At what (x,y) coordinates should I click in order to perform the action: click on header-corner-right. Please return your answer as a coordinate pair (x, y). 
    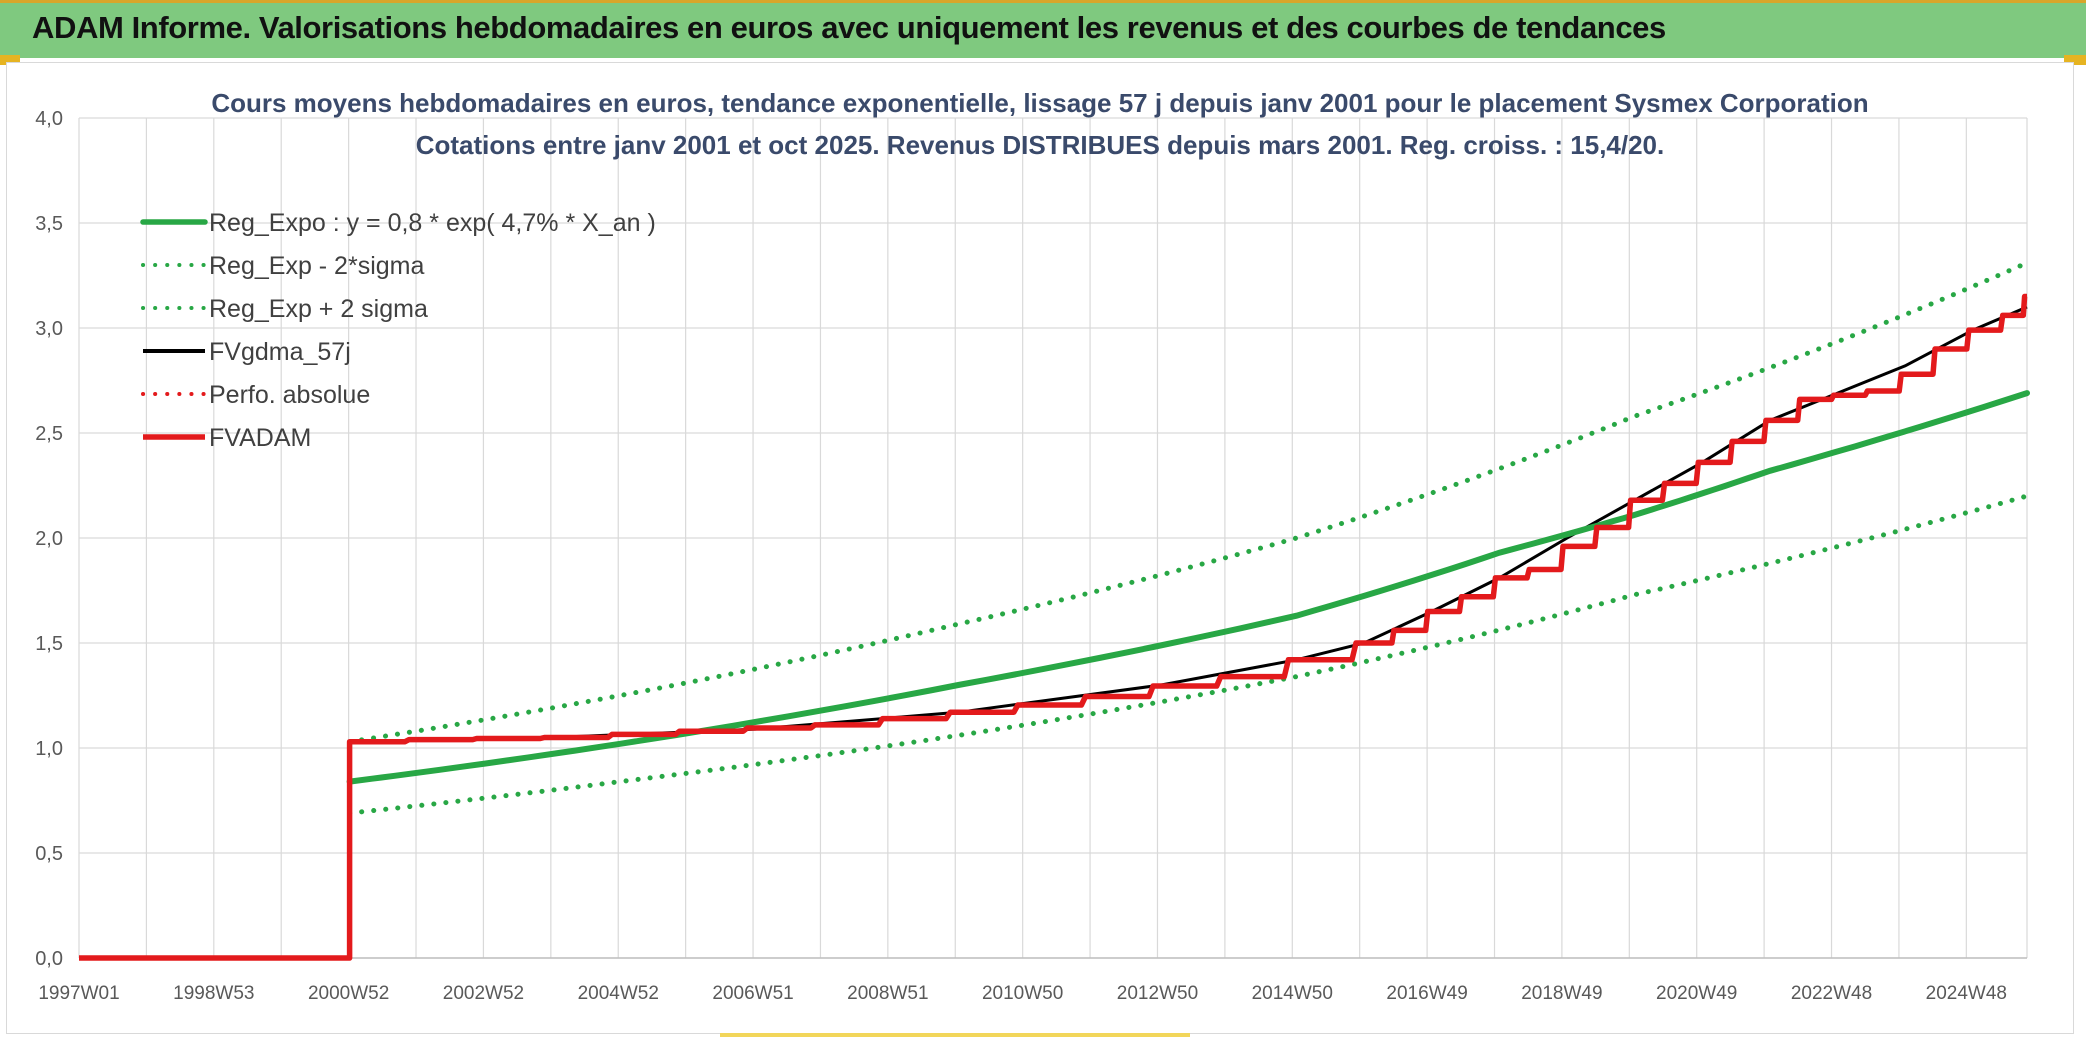
    Looking at the image, I should click on (2075, 60).